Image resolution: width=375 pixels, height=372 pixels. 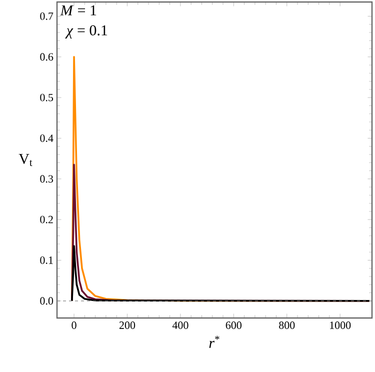 I want to click on annotation: χ = 0.1, so click(x=86, y=31).